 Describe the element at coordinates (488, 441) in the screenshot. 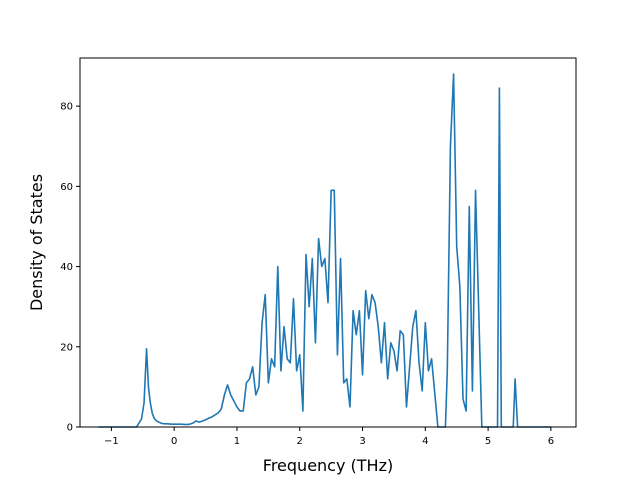

I see `x-tick-label: 5` at that location.